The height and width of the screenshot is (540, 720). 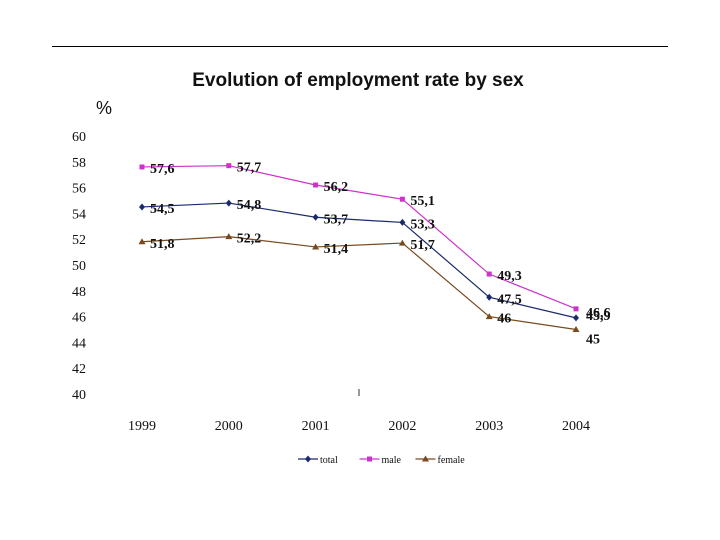 I want to click on x-tick-label: 2002, so click(x=402, y=426).